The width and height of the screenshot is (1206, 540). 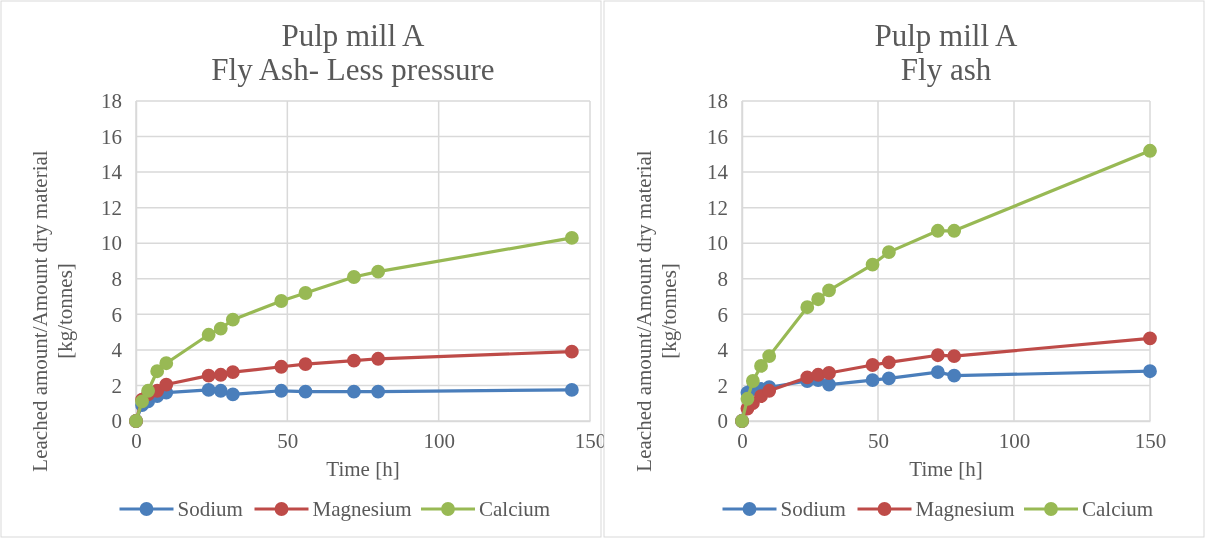 What do you see at coordinates (353, 52) in the screenshot?
I see `chart-title: Pulp mill A Fly Ash- Less pressure` at bounding box center [353, 52].